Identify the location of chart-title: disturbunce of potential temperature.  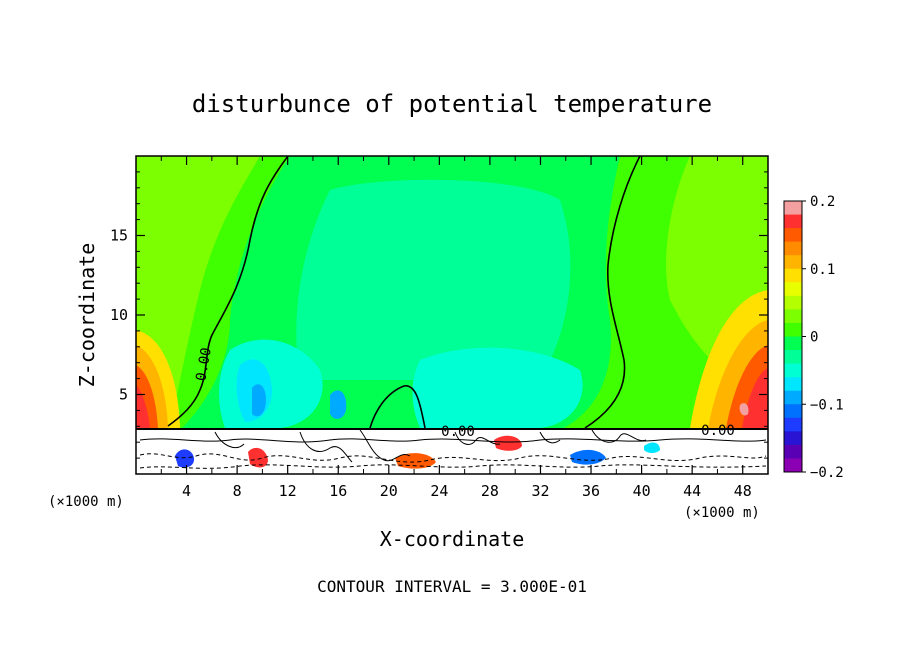
(452, 104).